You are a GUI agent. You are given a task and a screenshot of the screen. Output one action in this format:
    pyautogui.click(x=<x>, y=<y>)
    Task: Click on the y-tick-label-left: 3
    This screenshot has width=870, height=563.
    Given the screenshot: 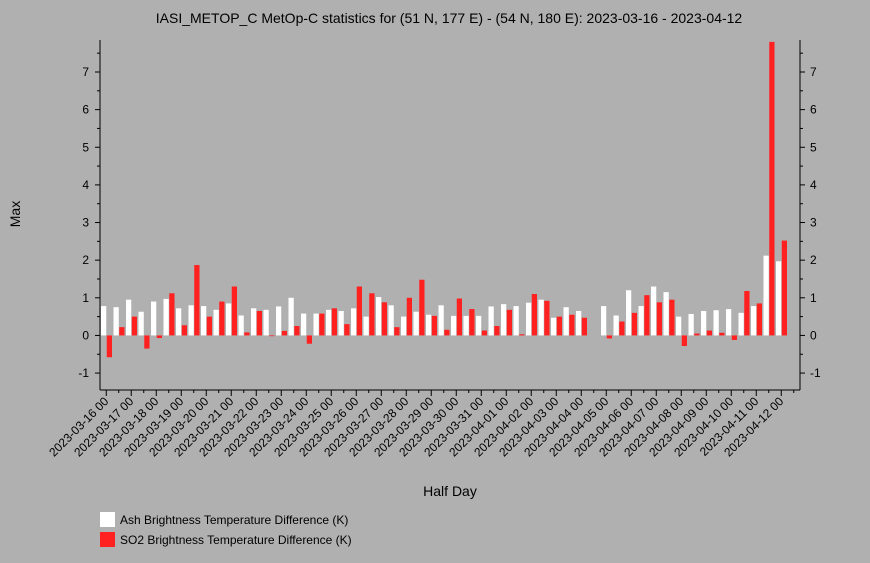 What is the action you would take?
    pyautogui.click(x=85, y=223)
    